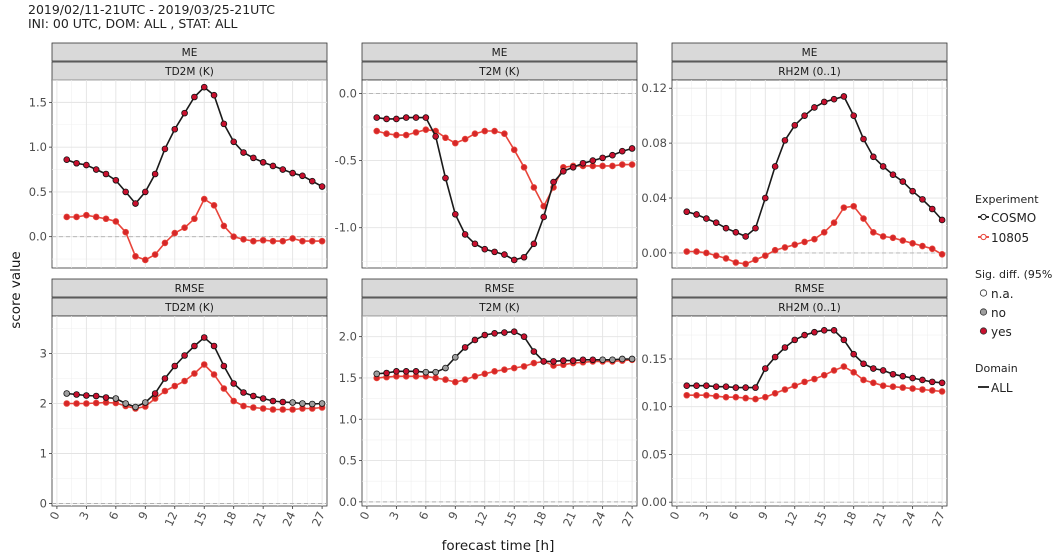 The width and height of the screenshot is (1052, 557). What do you see at coordinates (791, 518) in the screenshot?
I see `x-tick-label: 12` at bounding box center [791, 518].